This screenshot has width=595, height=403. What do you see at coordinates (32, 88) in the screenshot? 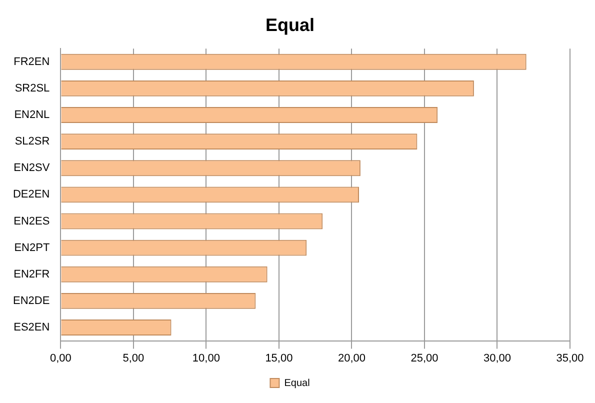
I see `y-tick-label: SR2SL` at bounding box center [32, 88].